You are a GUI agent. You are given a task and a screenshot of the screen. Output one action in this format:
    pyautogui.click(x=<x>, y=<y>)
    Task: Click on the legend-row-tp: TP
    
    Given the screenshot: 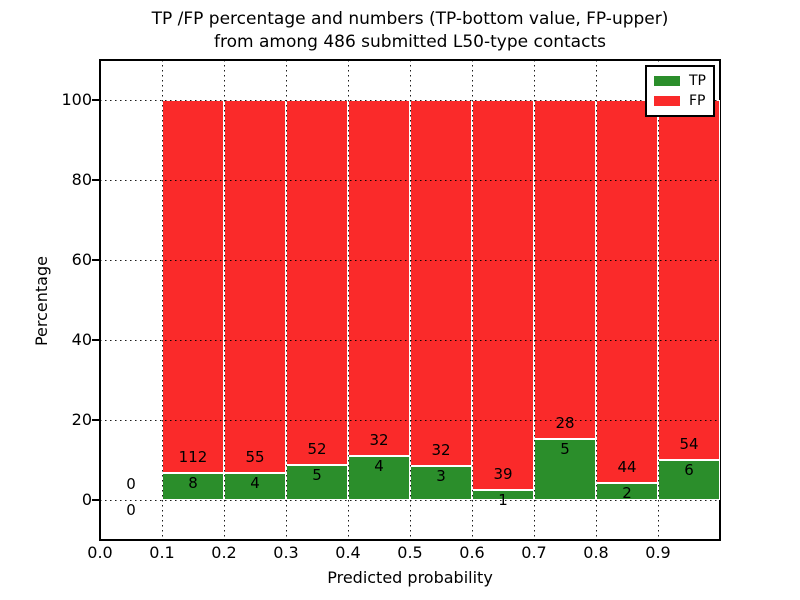 What is the action you would take?
    pyautogui.click(x=680, y=81)
    